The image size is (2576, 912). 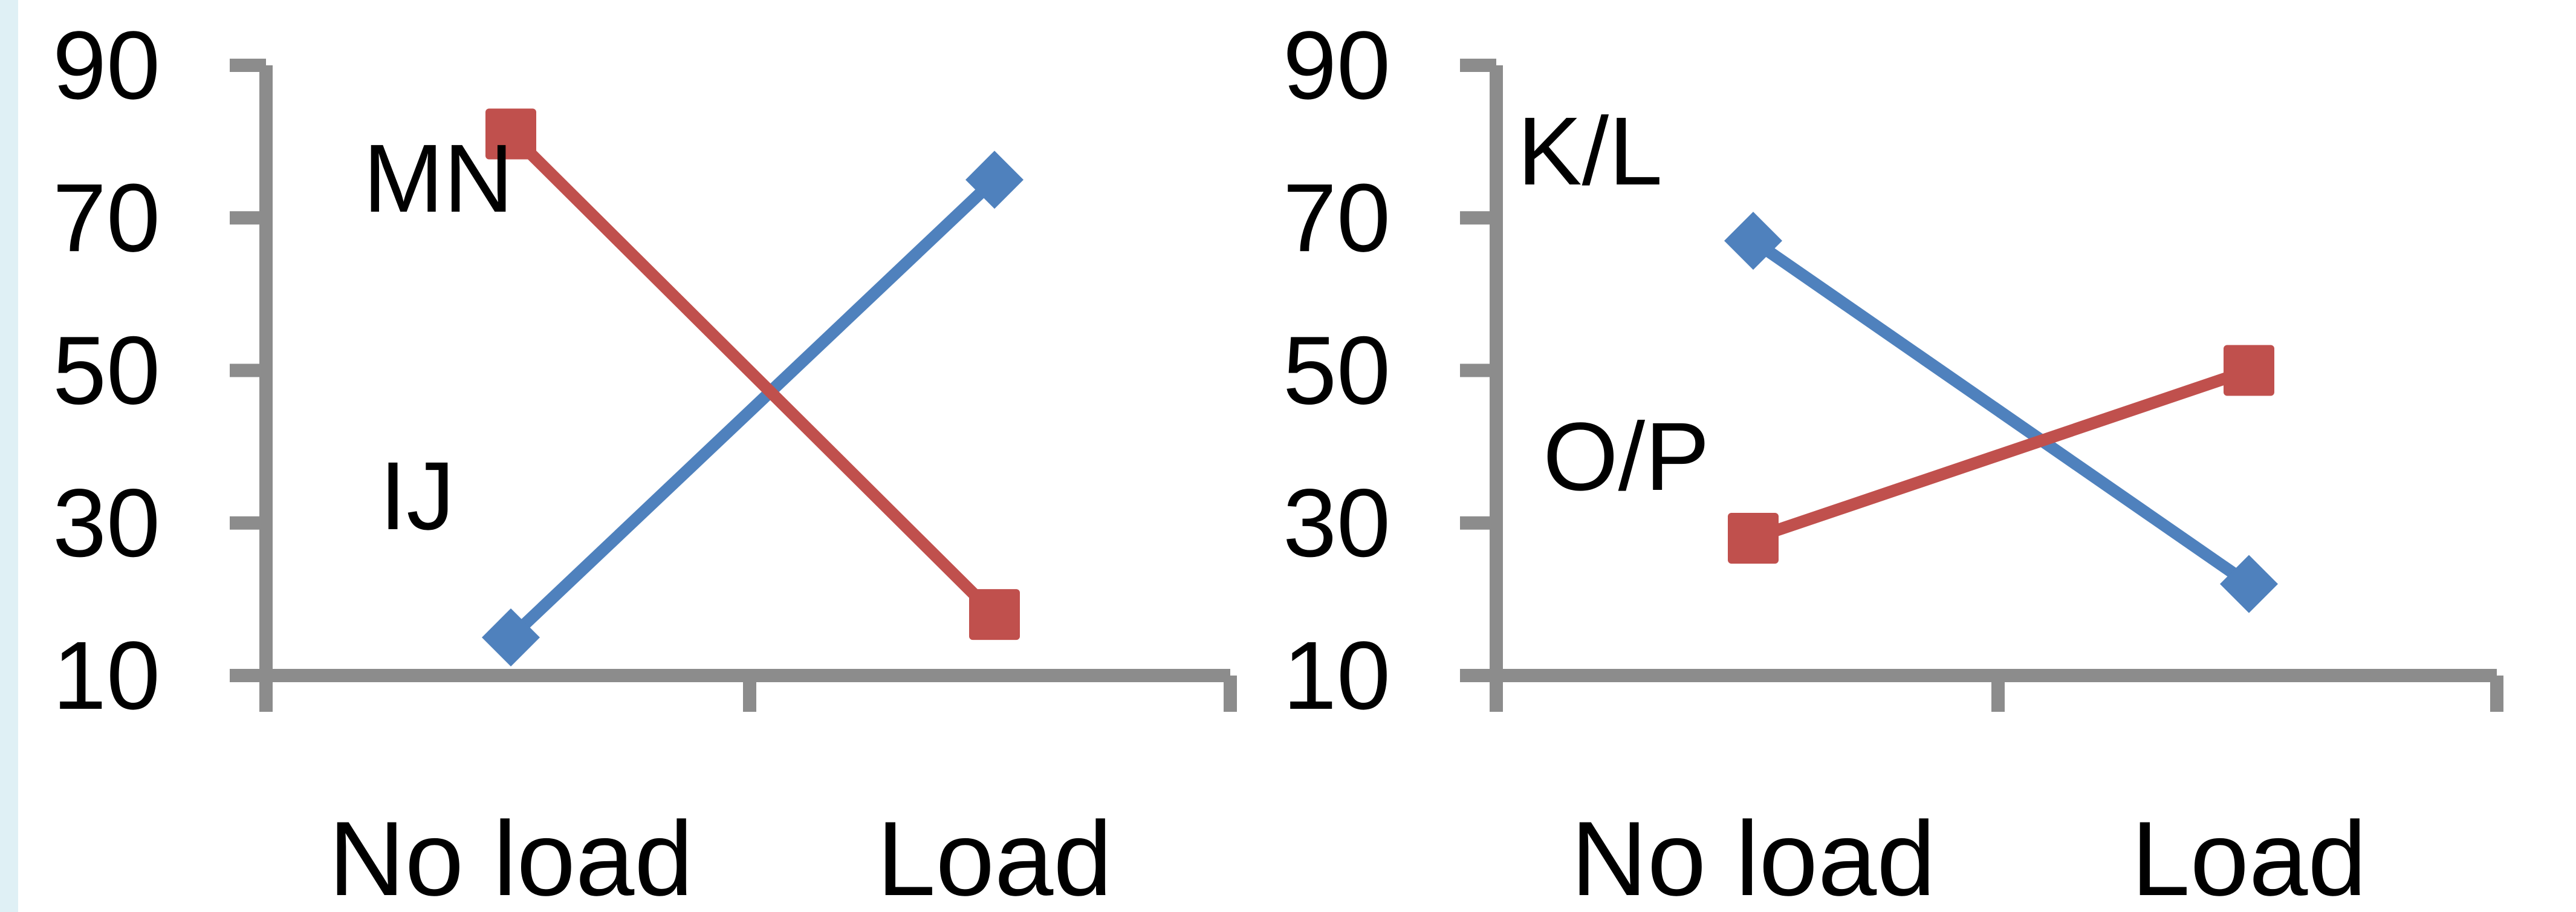 I want to click on series-label: K/L, so click(x=1590, y=151).